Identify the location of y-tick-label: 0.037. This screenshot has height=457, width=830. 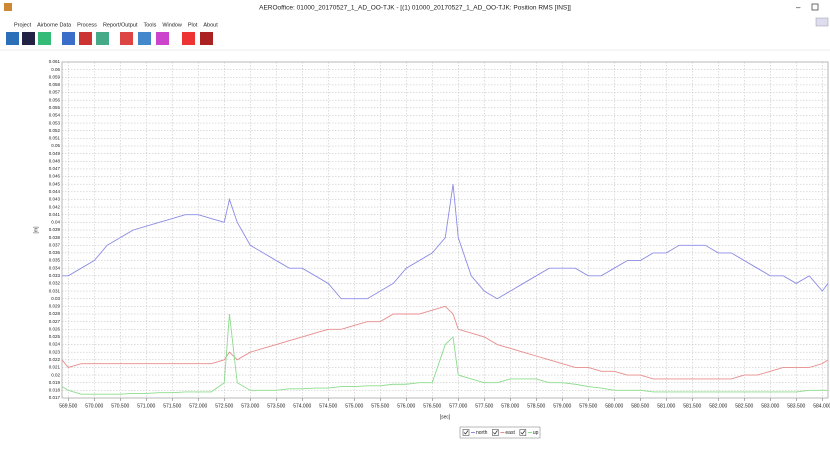
(55, 244).